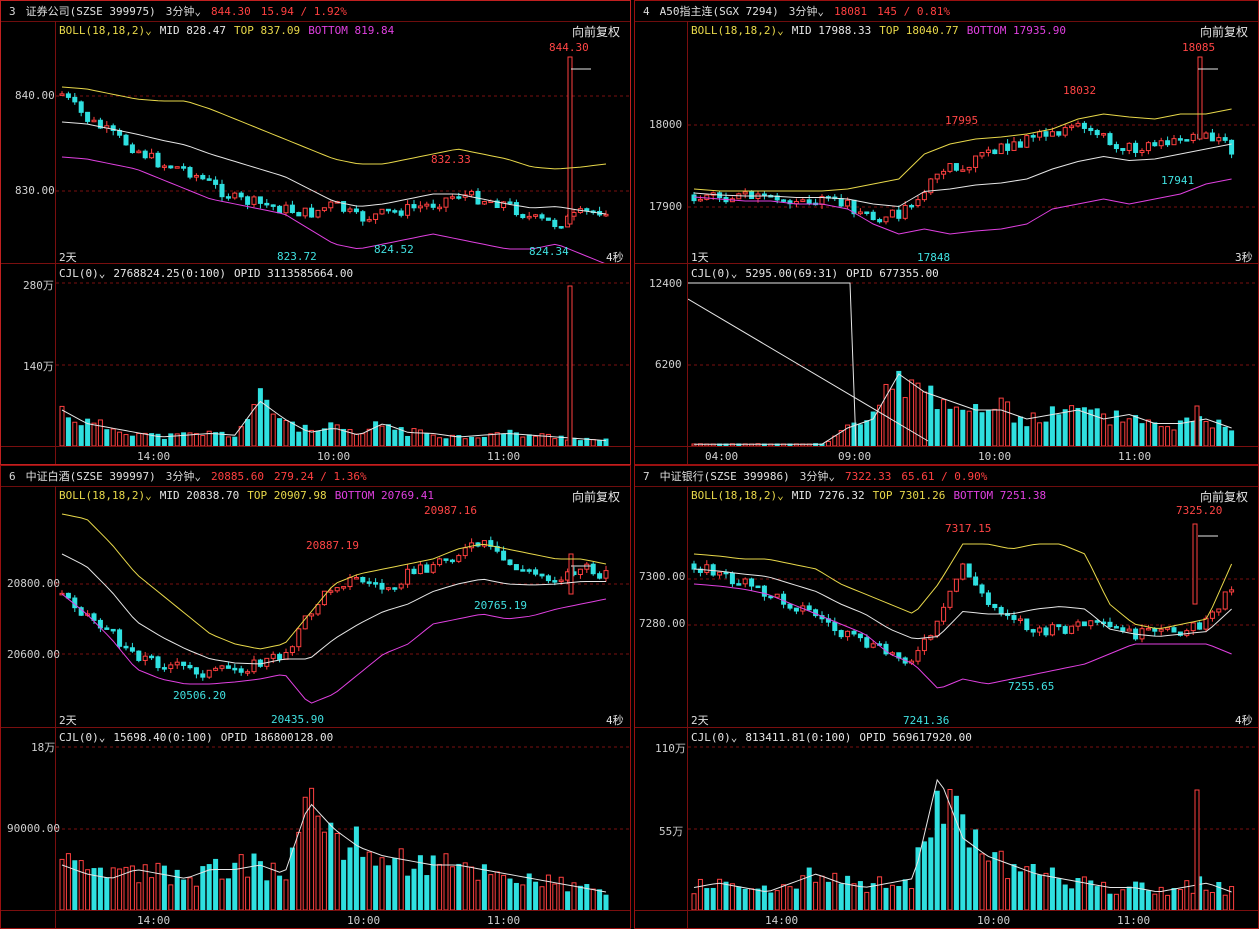 This screenshot has width=1259, height=929. What do you see at coordinates (47, 11) in the screenshot?
I see `instrument-name: 证券公司` at bounding box center [47, 11].